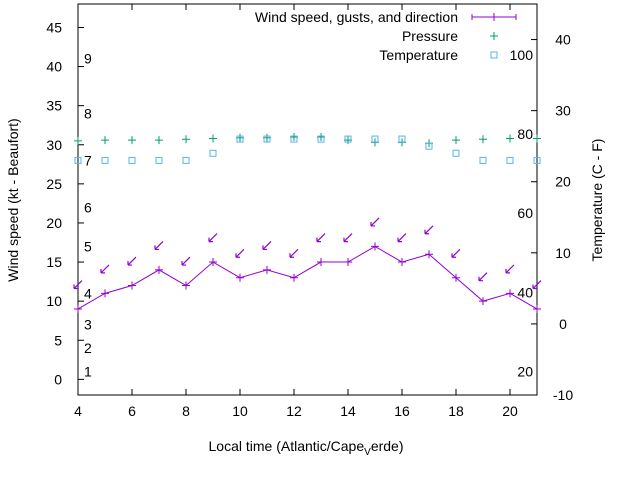 The image size is (640, 480). What do you see at coordinates (525, 134) in the screenshot?
I see `fahrenheit-label: 80` at bounding box center [525, 134].